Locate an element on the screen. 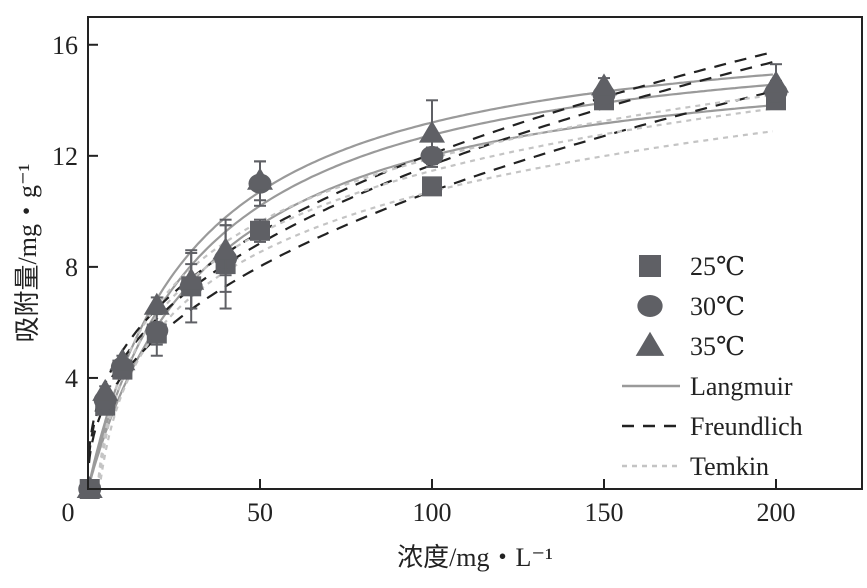  x-tick-label: 200 is located at coordinates (776, 512).